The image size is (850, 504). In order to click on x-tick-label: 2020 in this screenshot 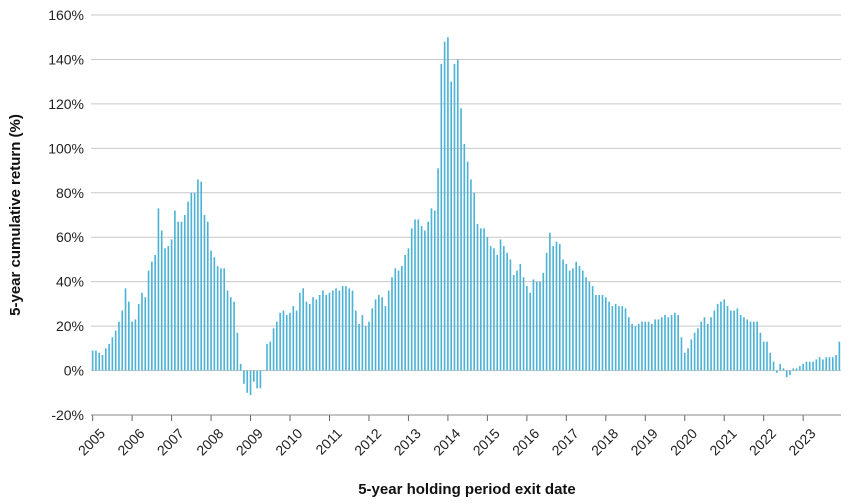, I will do `click(683, 441)`.